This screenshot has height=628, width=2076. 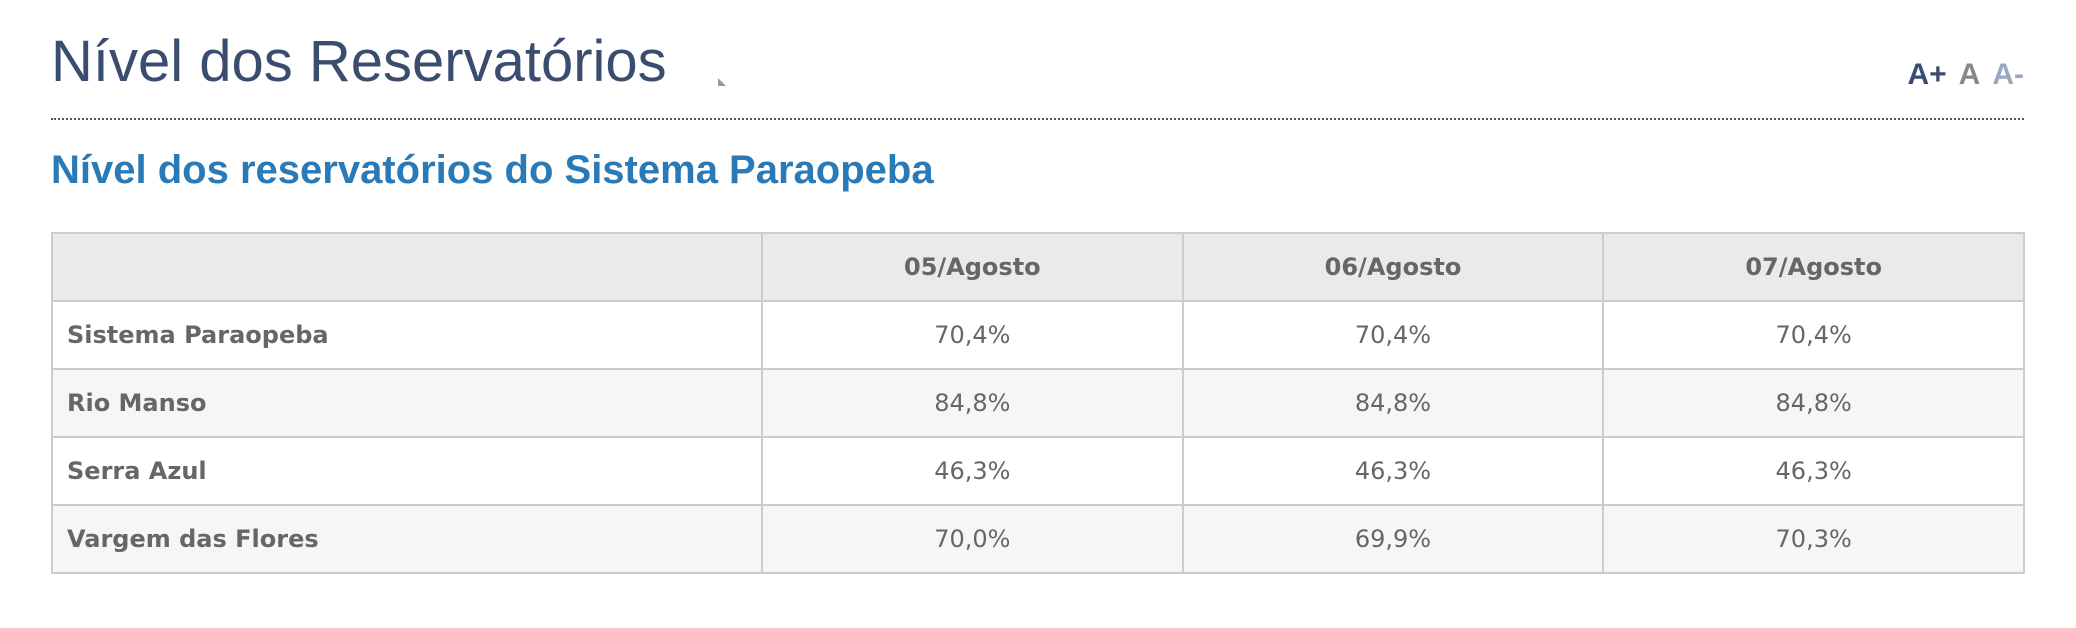 I want to click on header-row: 05/Agosto 06/Agosto 07/Agosto, so click(x=1038, y=267).